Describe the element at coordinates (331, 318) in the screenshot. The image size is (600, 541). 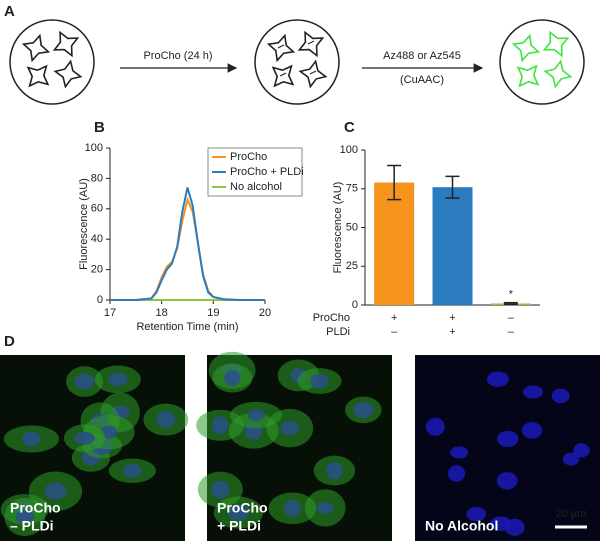
I see `condition-name: ProCho` at that location.